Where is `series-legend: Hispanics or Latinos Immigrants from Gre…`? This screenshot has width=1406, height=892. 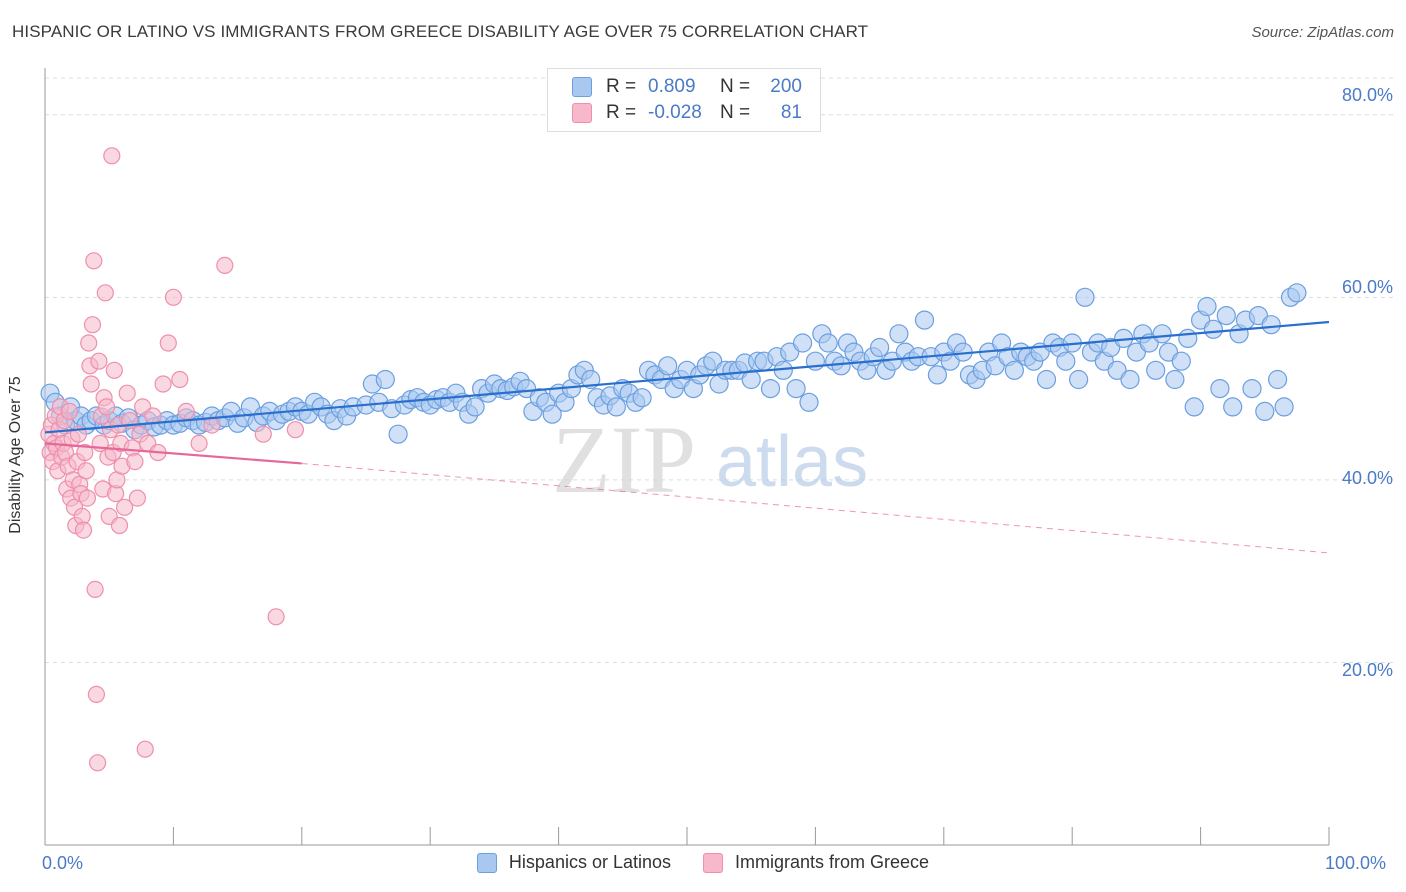 series-legend: Hispanics or Latinos Immigrants from Gre… is located at coordinates (703, 862).